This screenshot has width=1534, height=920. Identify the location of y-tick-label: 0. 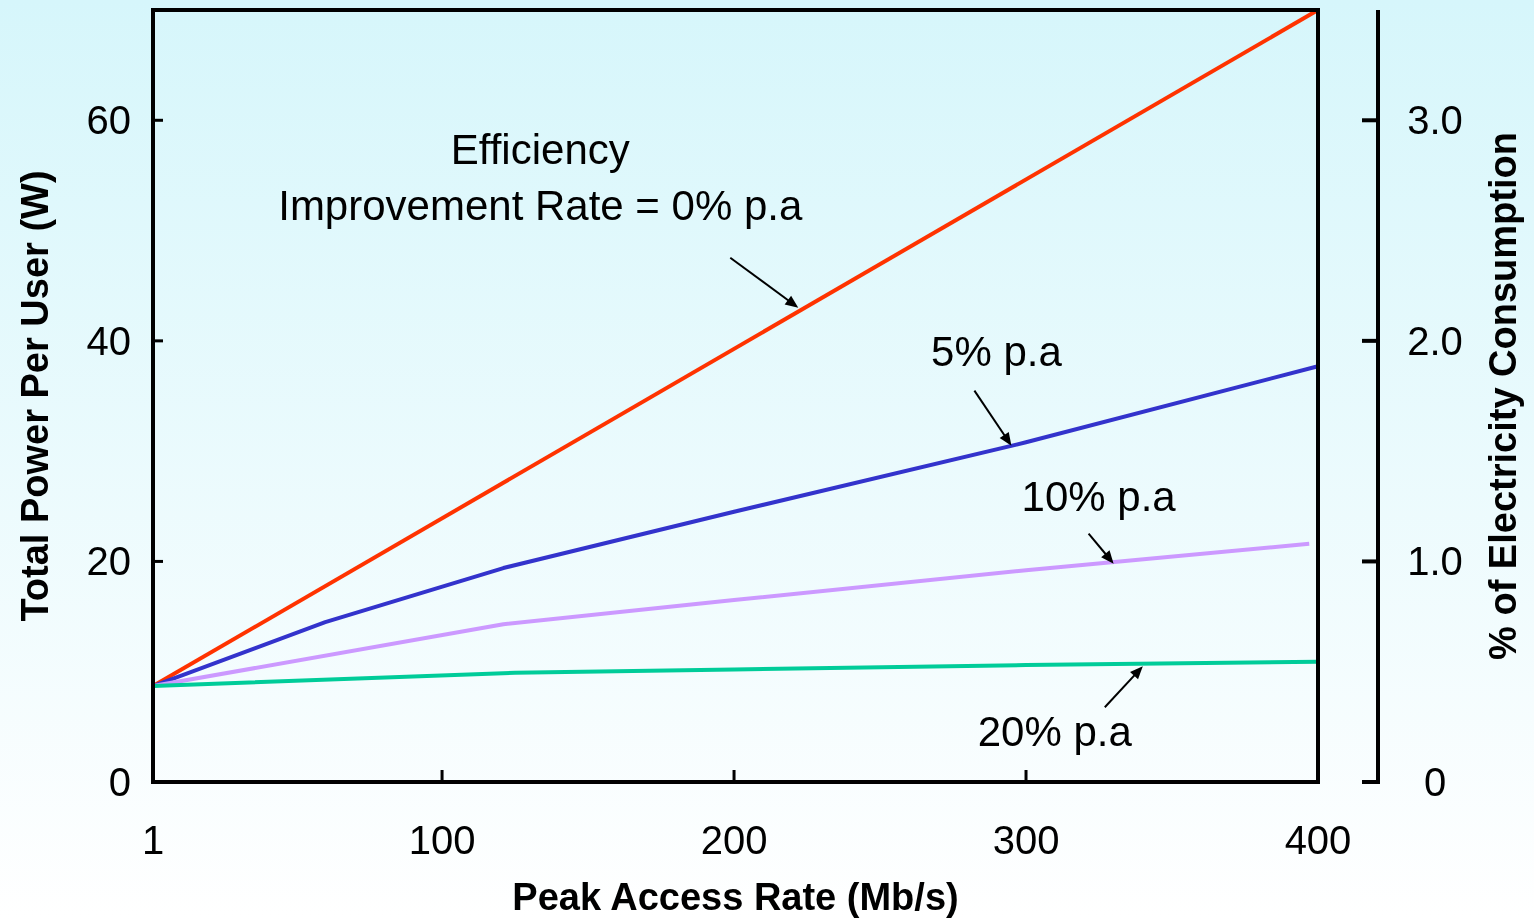
(119, 782).